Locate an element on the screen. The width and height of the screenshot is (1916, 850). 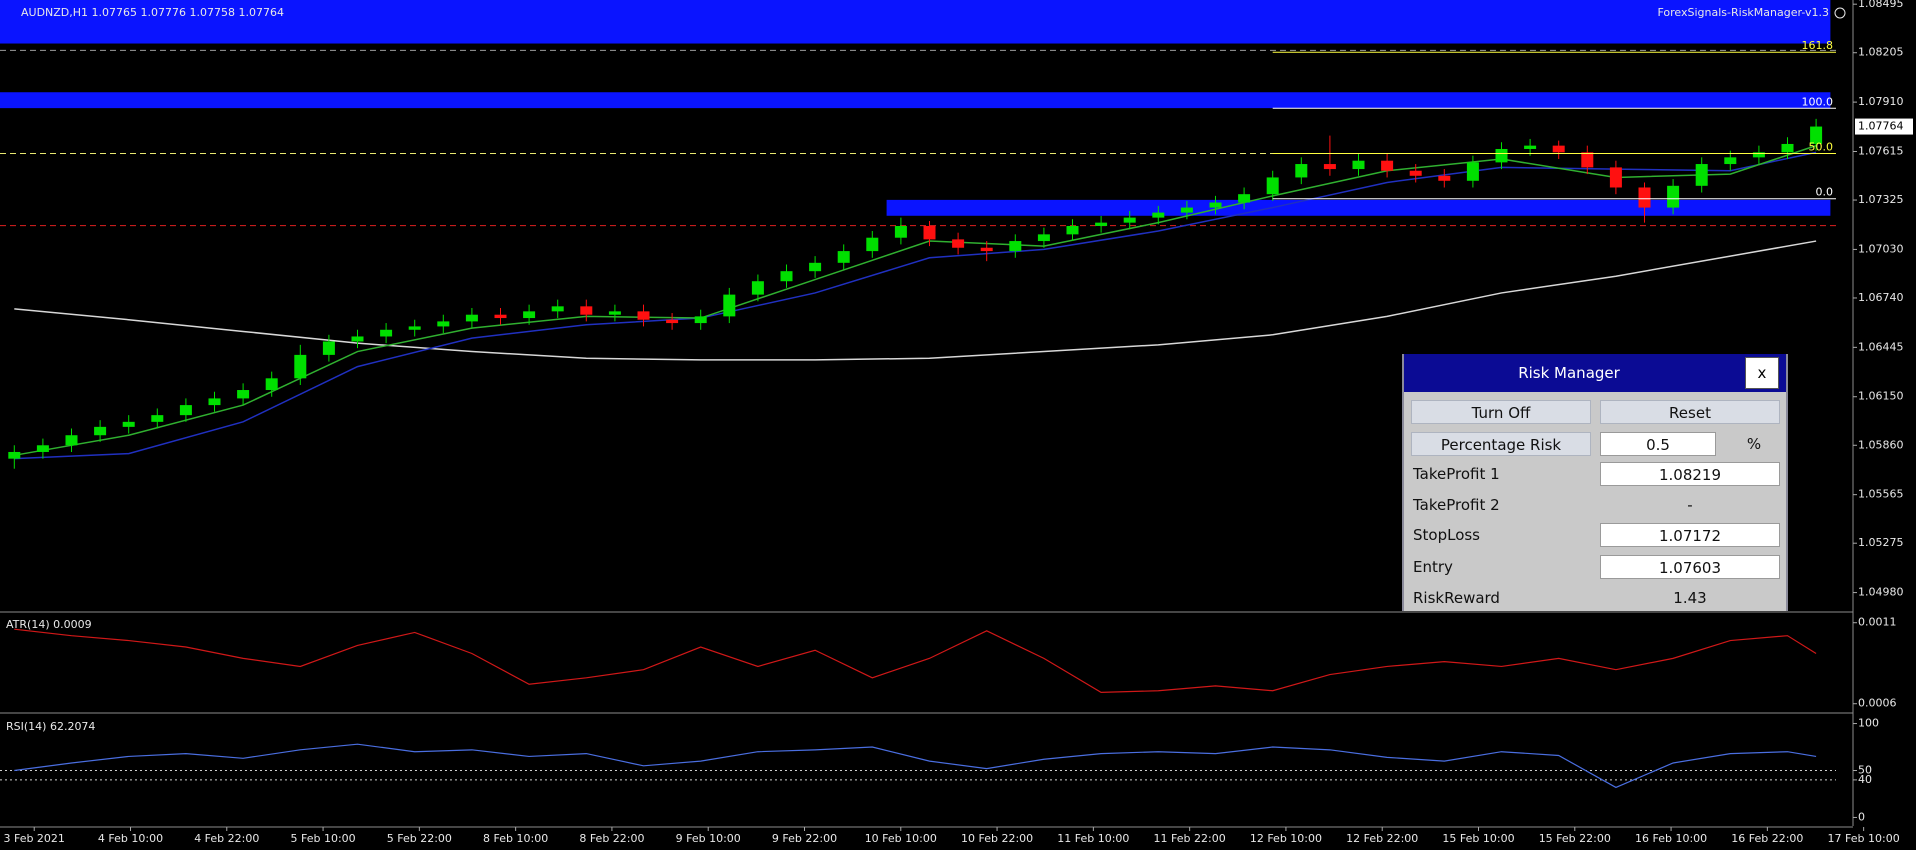
zone is located at coordinates (1358, 207).